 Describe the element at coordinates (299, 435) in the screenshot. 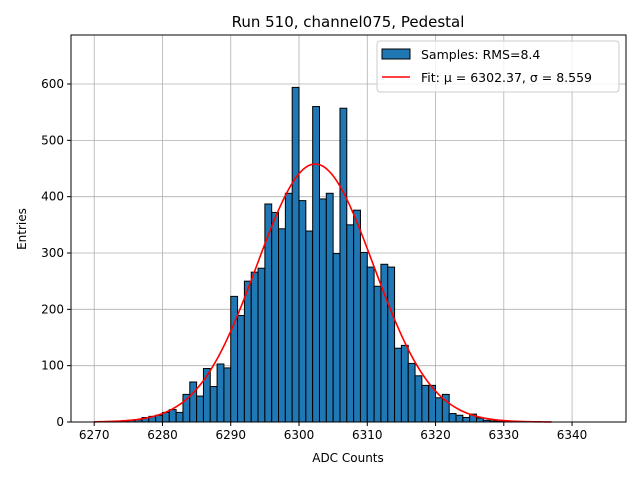

I see `x-tick-label: 6300` at that location.